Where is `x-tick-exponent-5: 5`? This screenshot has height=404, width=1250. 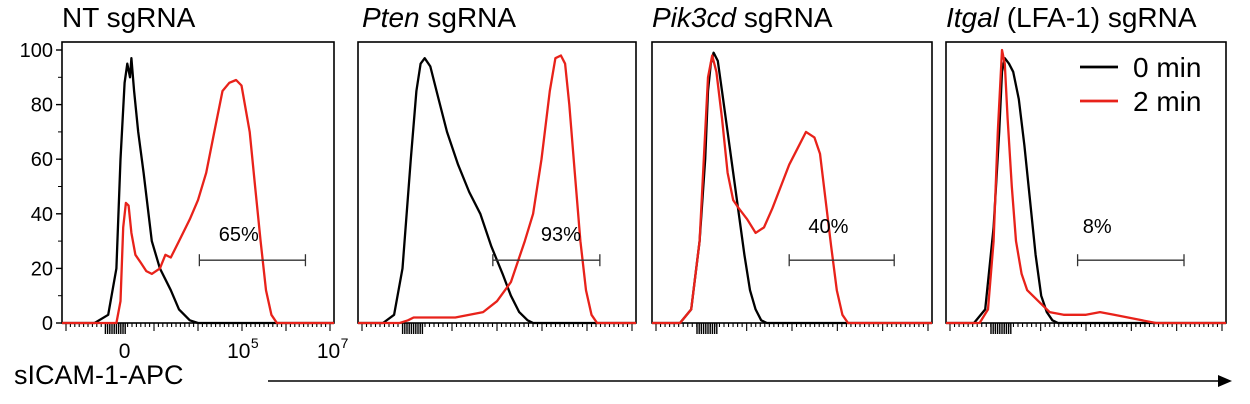
x-tick-exponent-5: 5 is located at coordinates (255, 343).